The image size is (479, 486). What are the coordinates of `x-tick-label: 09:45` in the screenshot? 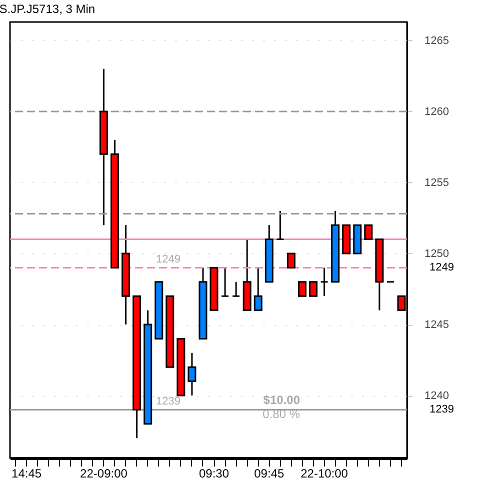 It's located at (269, 473).